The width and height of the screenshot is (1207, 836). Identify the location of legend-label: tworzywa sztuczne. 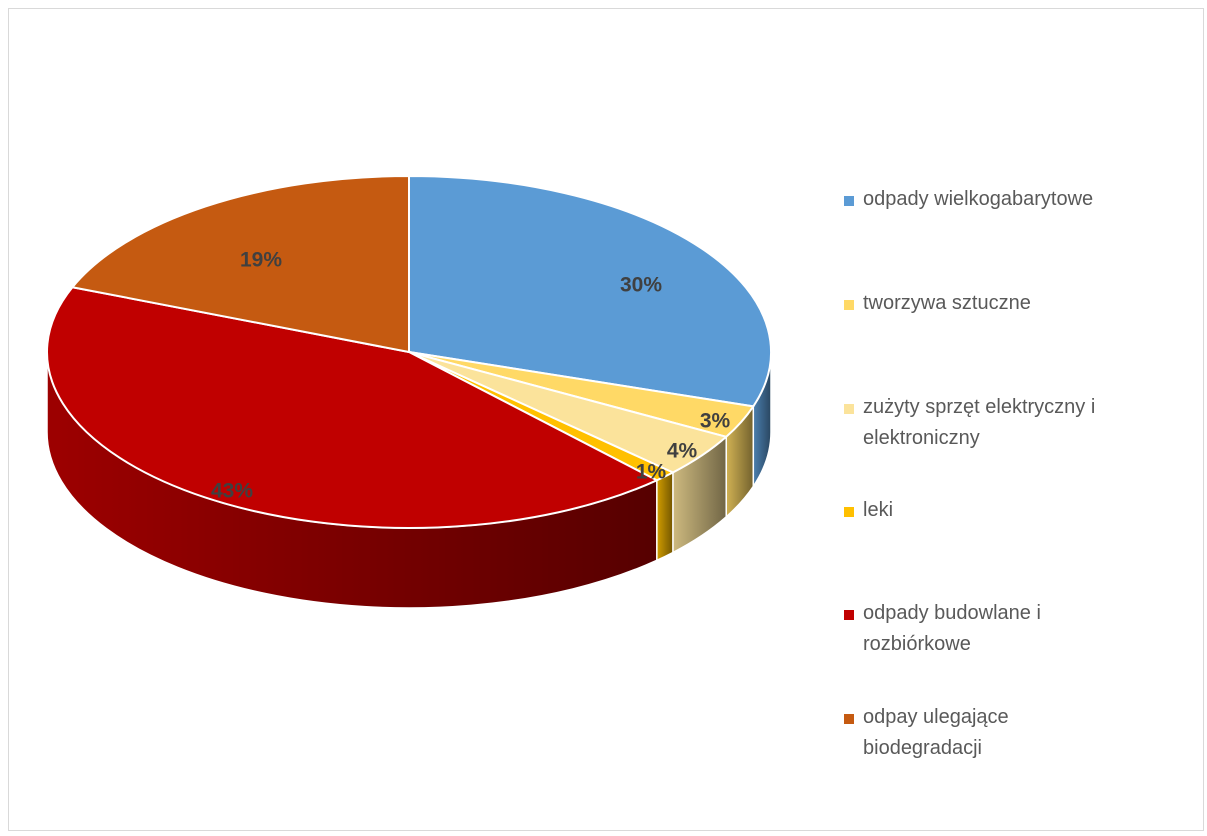
(947, 303).